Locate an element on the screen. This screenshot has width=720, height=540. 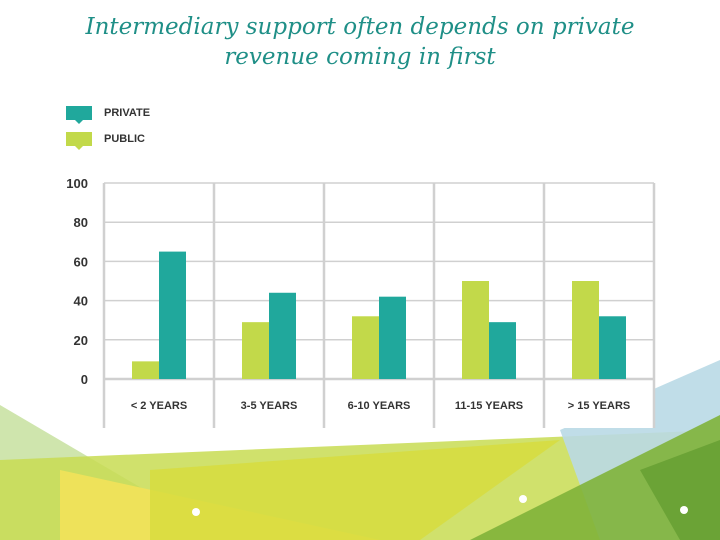
y-tick-label-3: 60 is located at coordinates (81, 261).